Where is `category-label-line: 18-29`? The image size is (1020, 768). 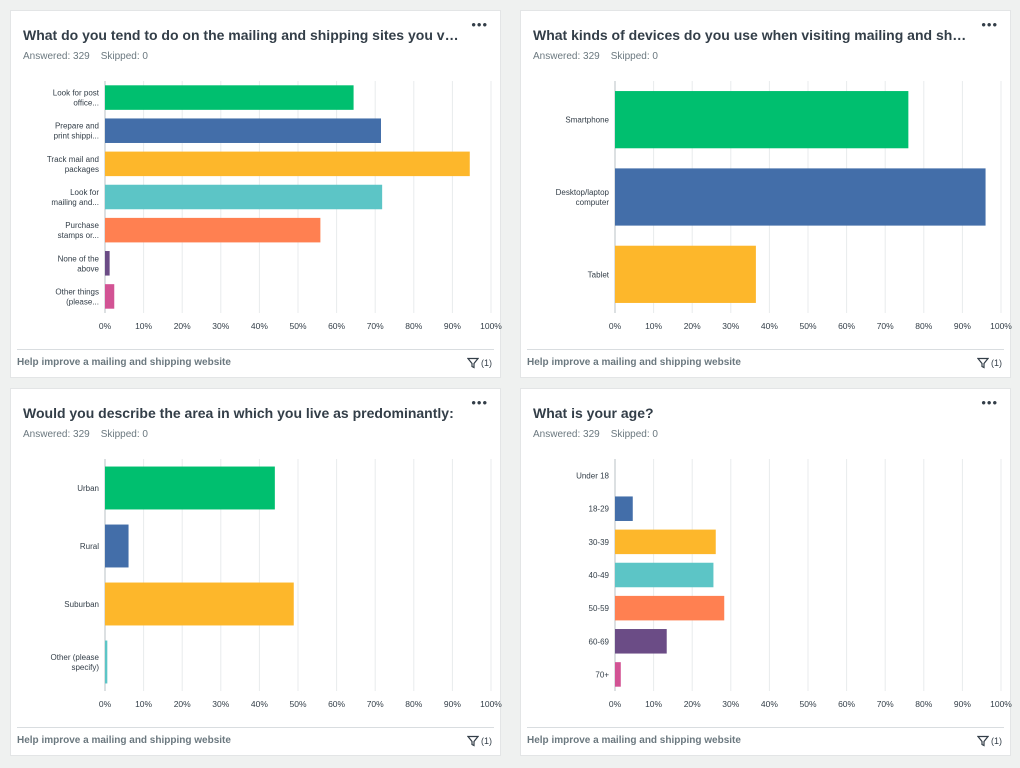 category-label-line: 18-29 is located at coordinates (599, 509).